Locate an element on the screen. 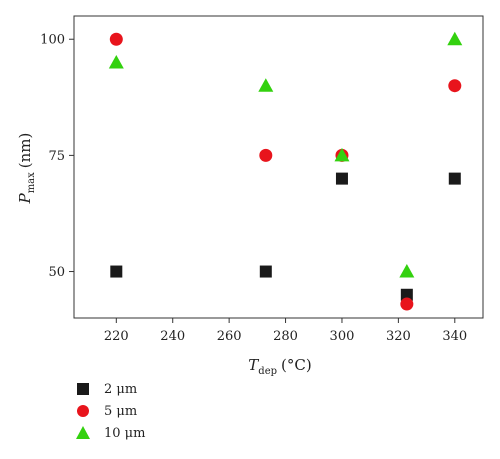  x-axis-label-unit: (°C) is located at coordinates (296, 365).